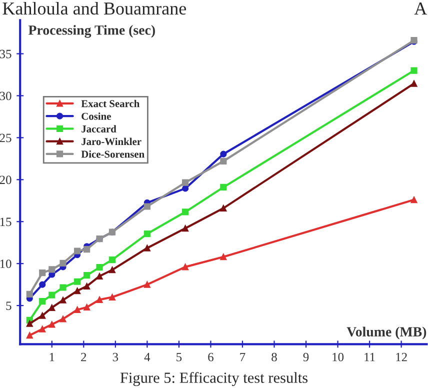  Describe the element at coordinates (96, 116) in the screenshot. I see `legend-label: Cosine` at that location.